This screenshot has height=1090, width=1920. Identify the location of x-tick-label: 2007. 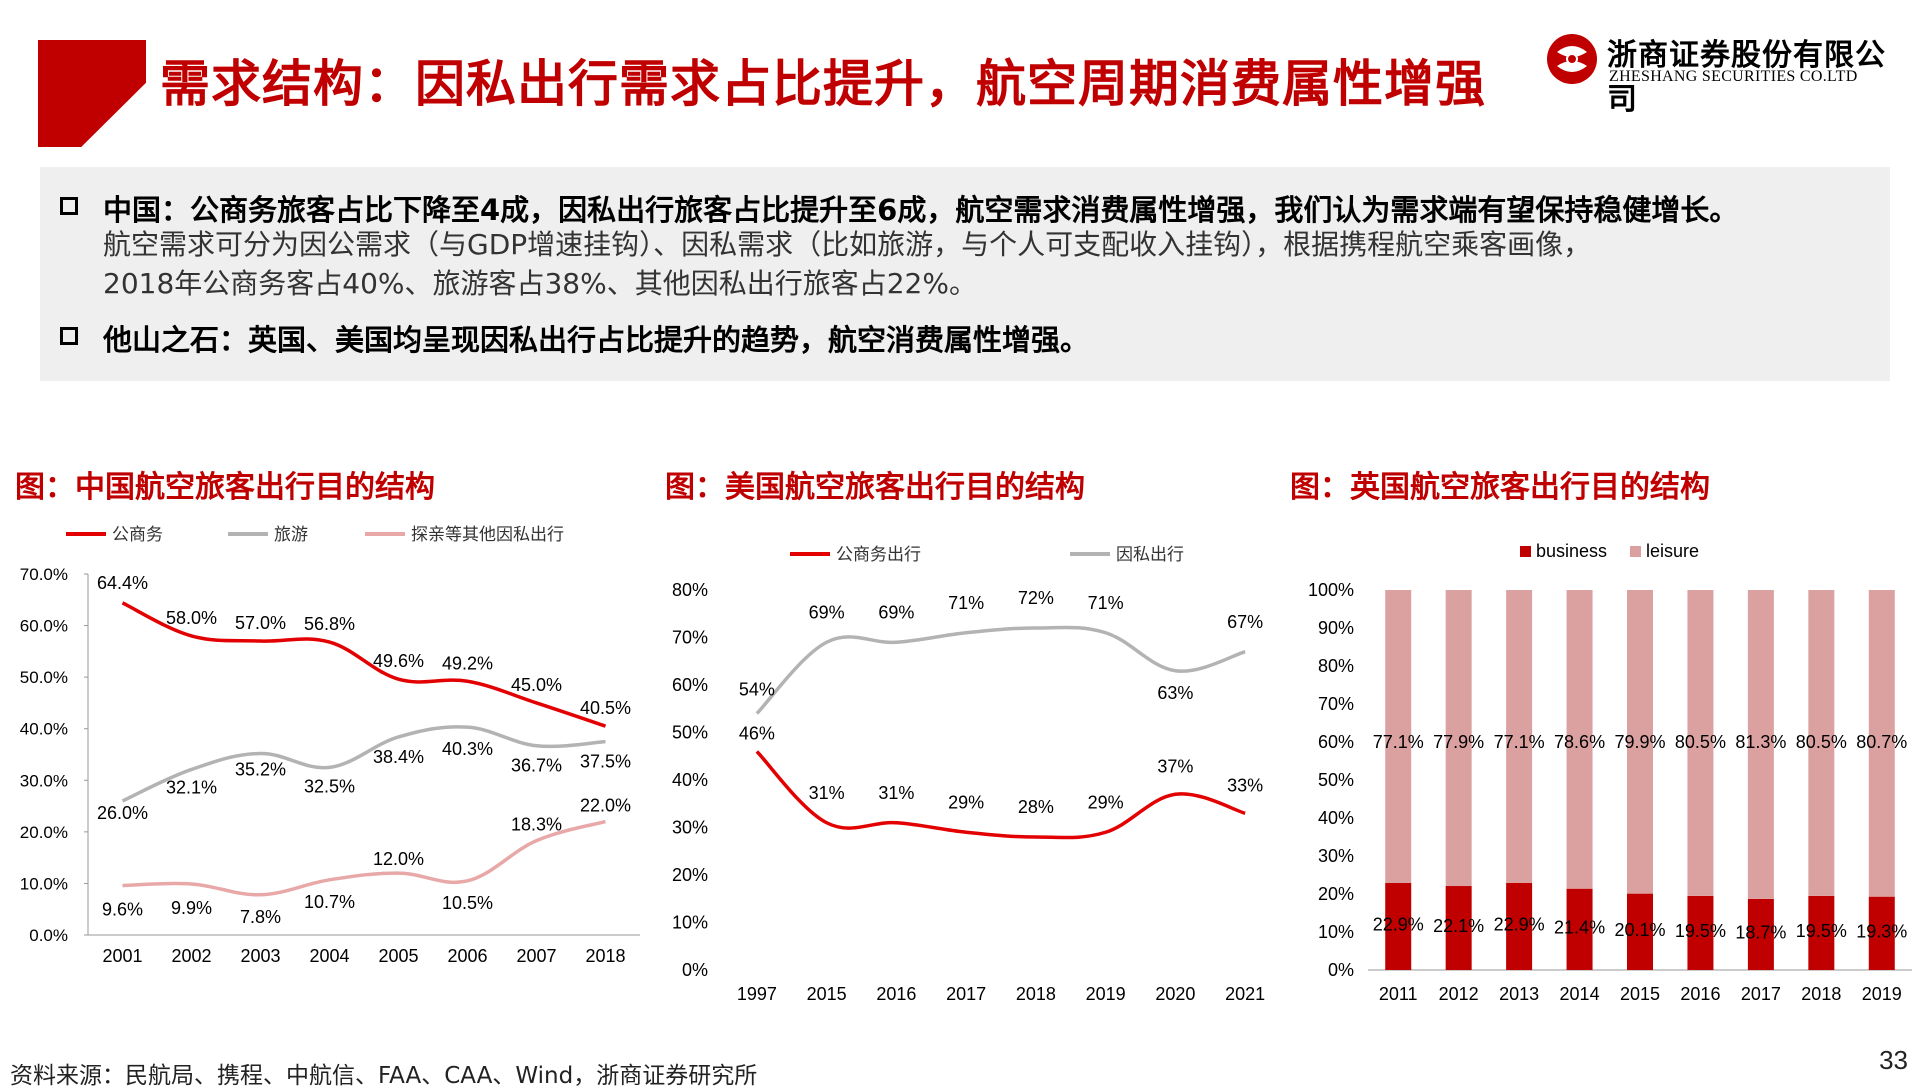
(536, 956).